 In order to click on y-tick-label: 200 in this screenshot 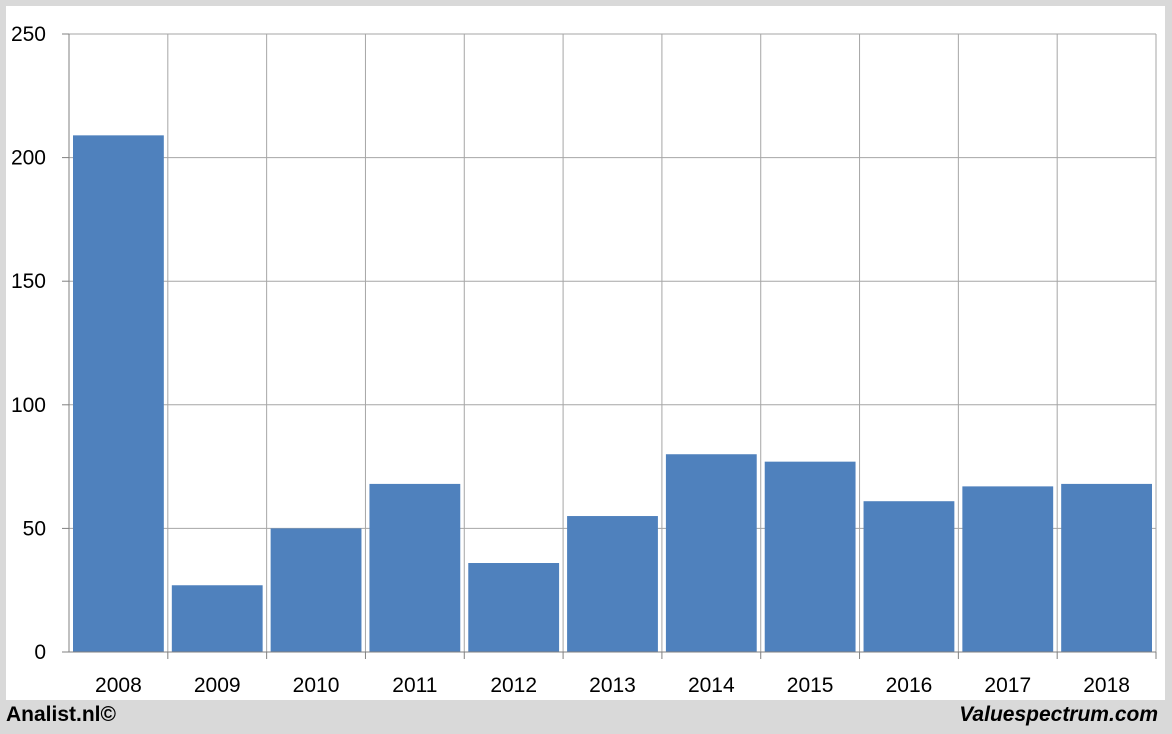, I will do `click(28, 158)`.